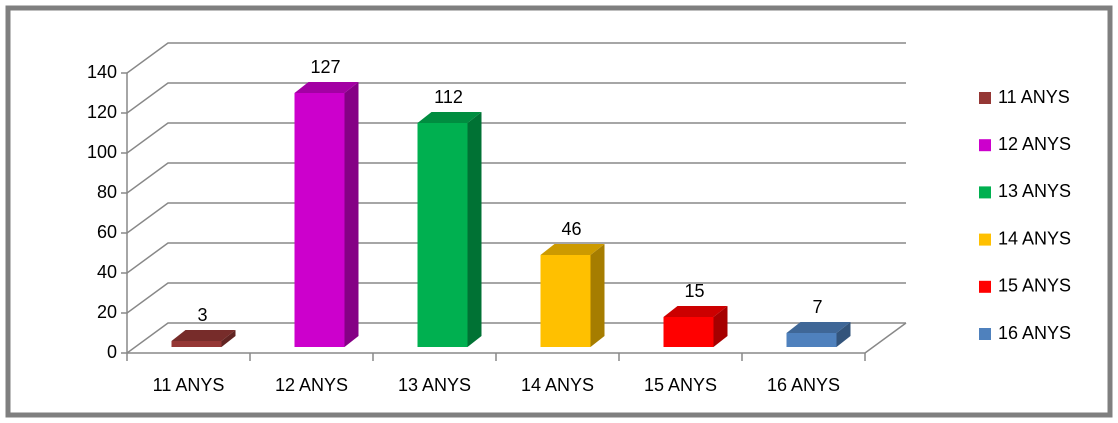 This screenshot has width=1118, height=423. What do you see at coordinates (680, 385) in the screenshot?
I see `x-tick-label: 15 ANYS` at bounding box center [680, 385].